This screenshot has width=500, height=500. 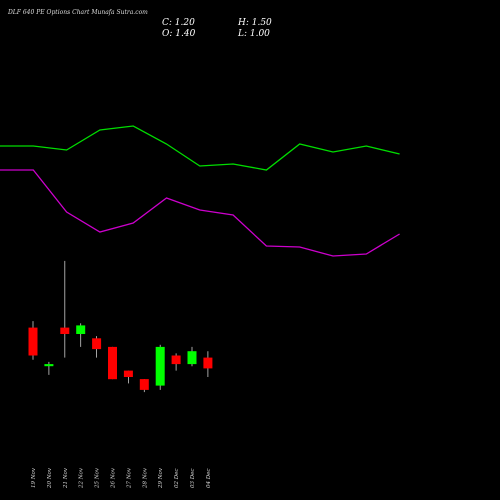 What do you see at coordinates (66, 478) in the screenshot?
I see `x-tick-label: 21 Nov` at bounding box center [66, 478].